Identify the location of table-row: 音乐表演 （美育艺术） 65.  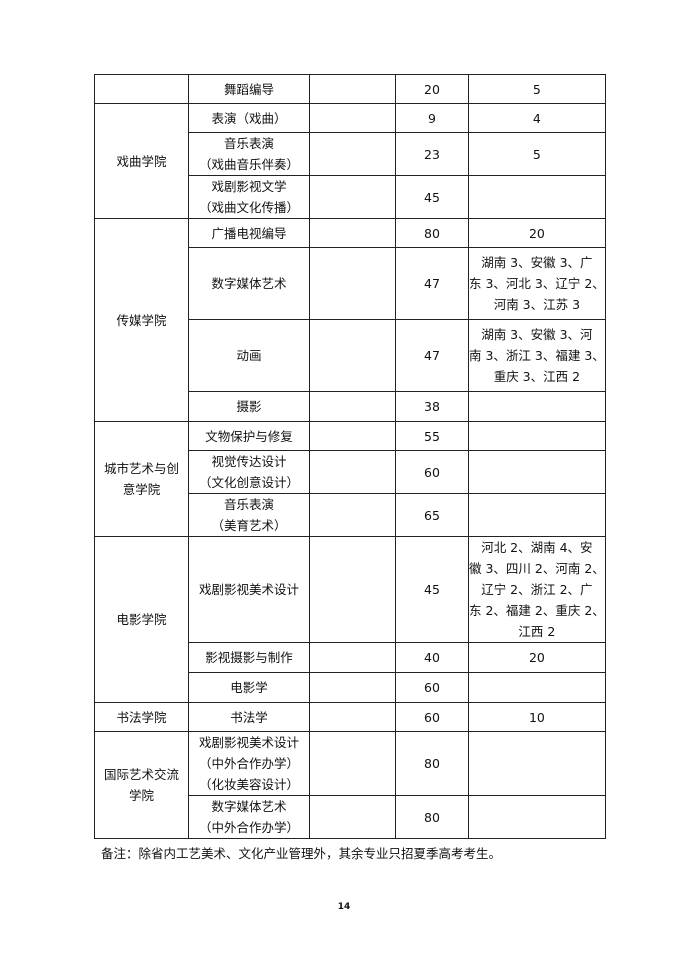
(350, 515).